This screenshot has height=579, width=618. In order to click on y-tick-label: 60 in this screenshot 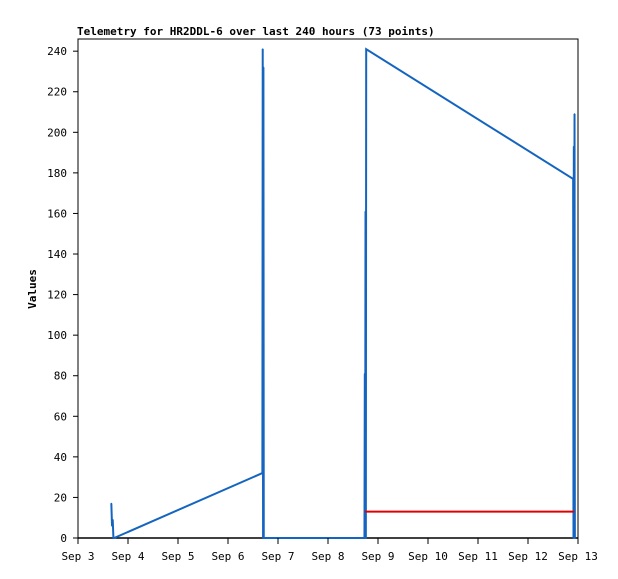, I will do `click(60, 416)`.